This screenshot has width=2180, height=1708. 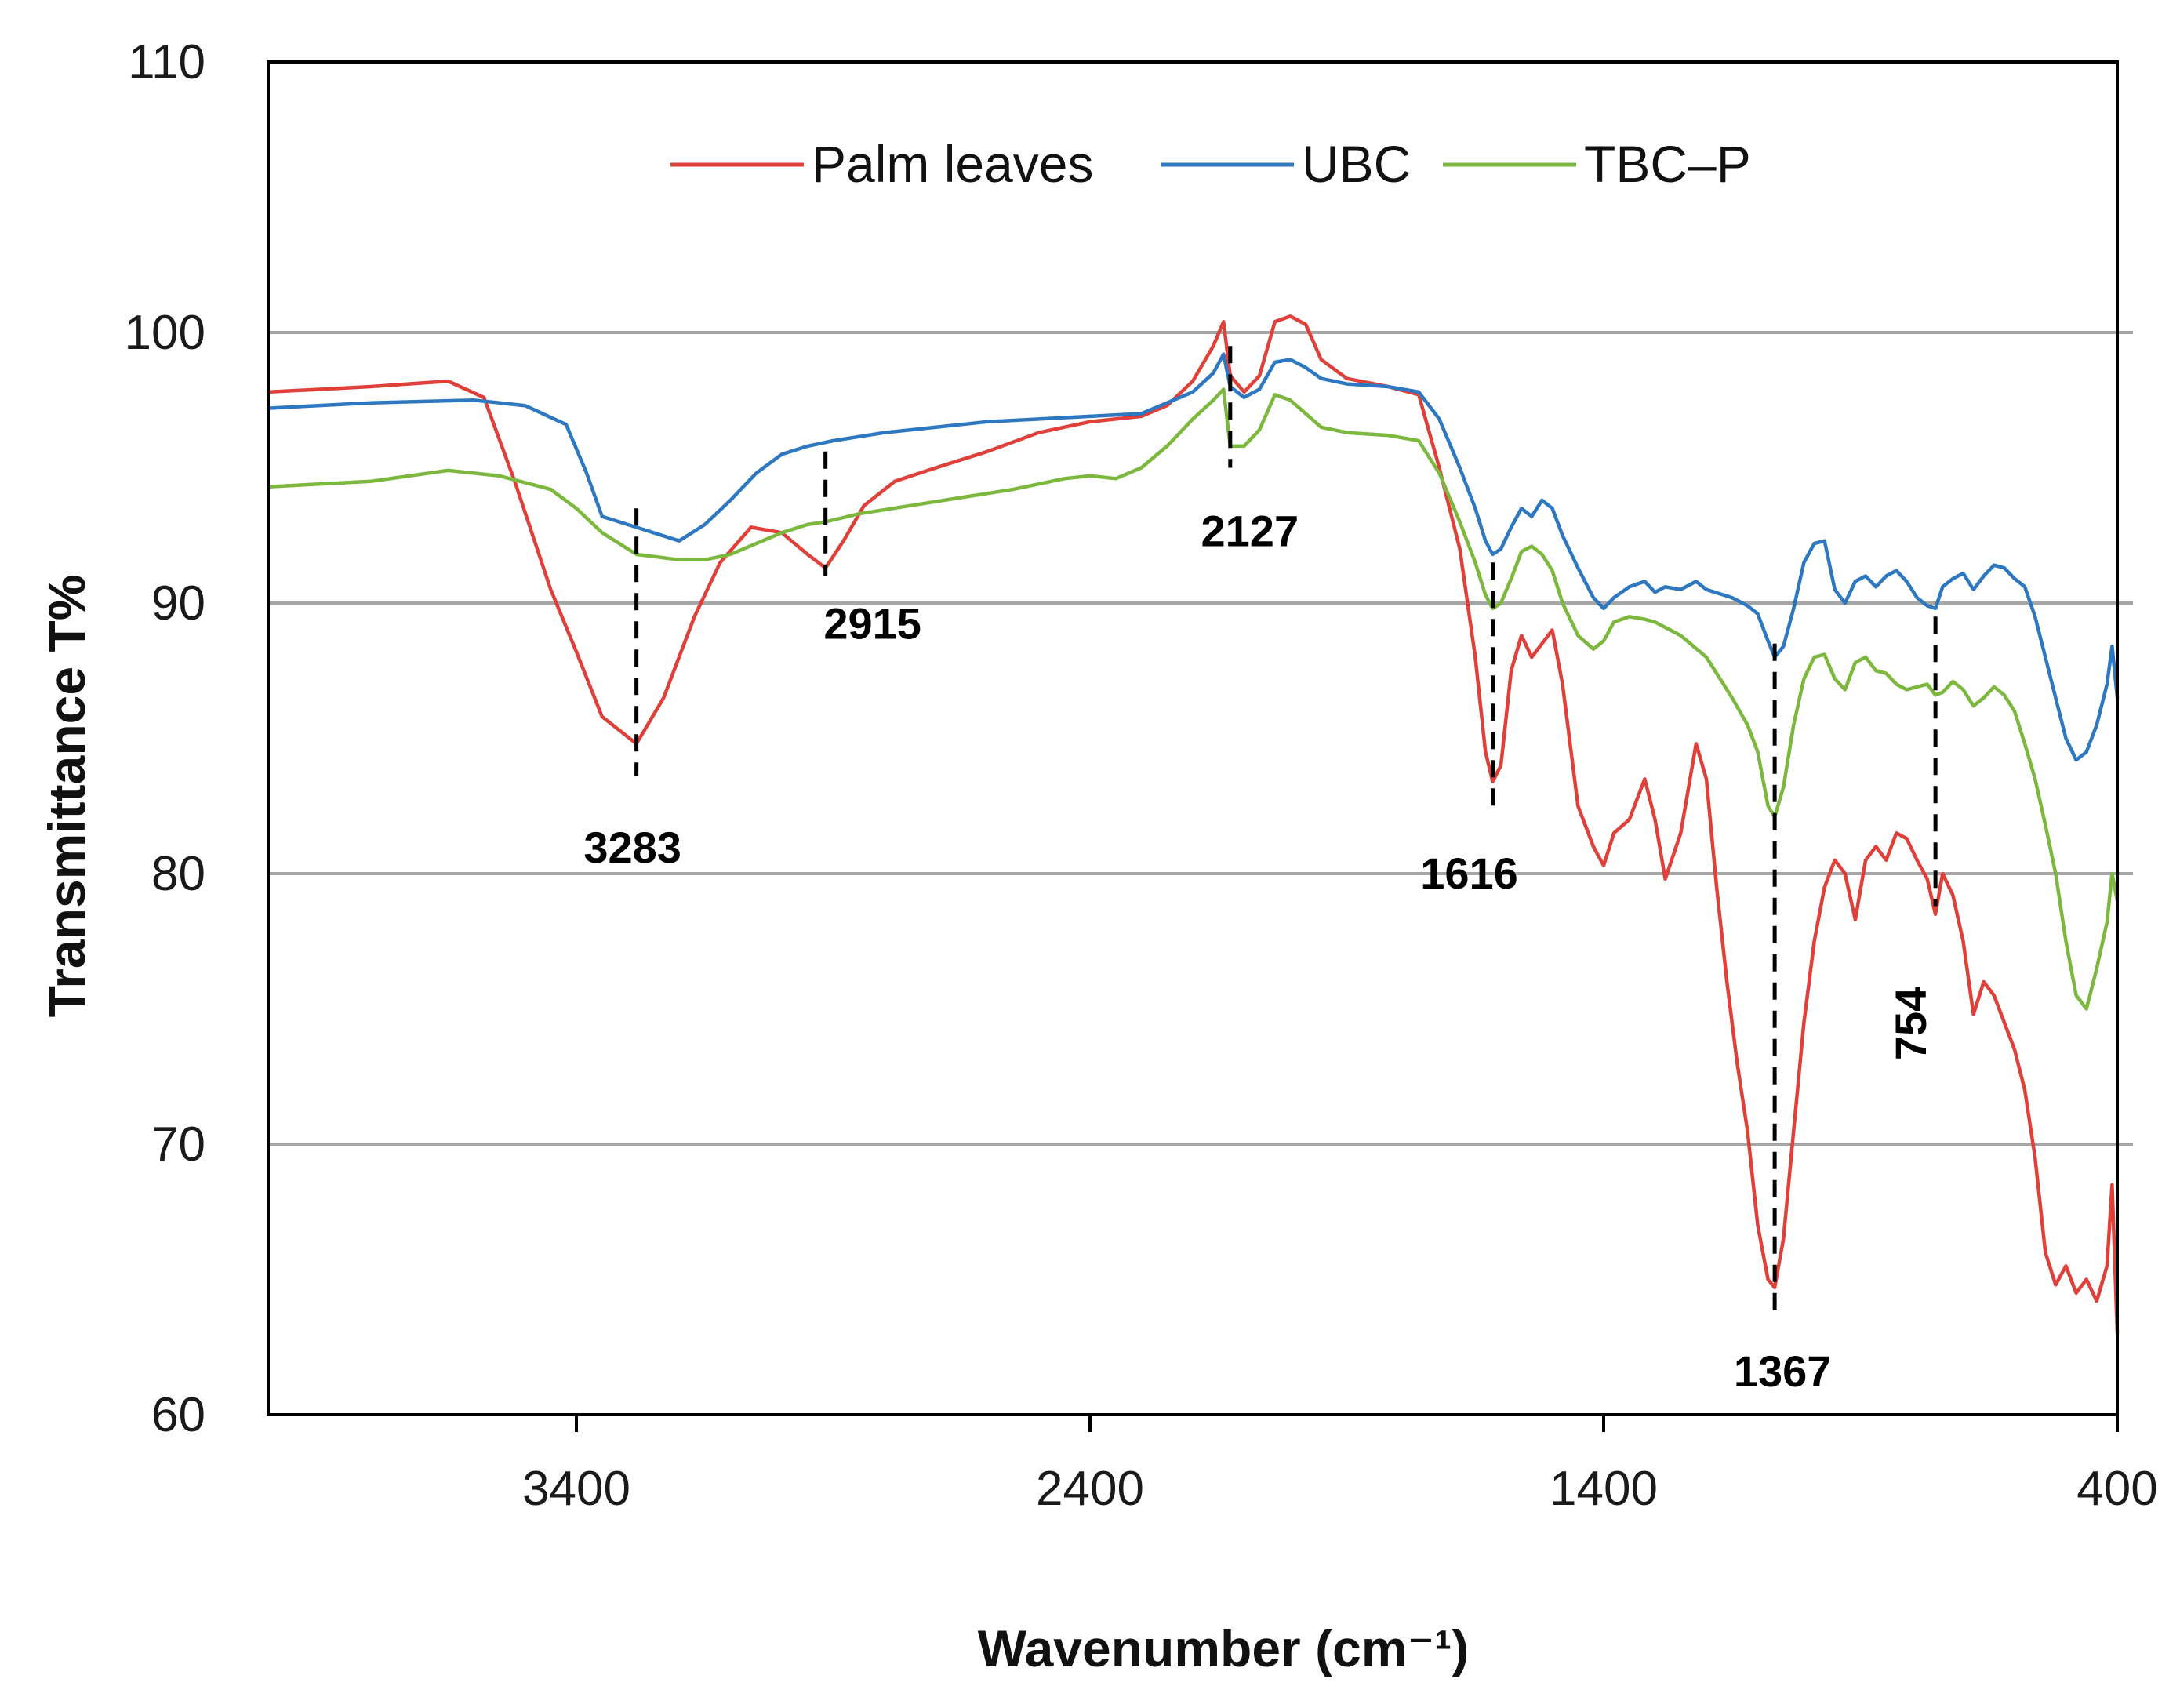 I want to click on peak-label-2915: 2915, so click(x=872, y=624).